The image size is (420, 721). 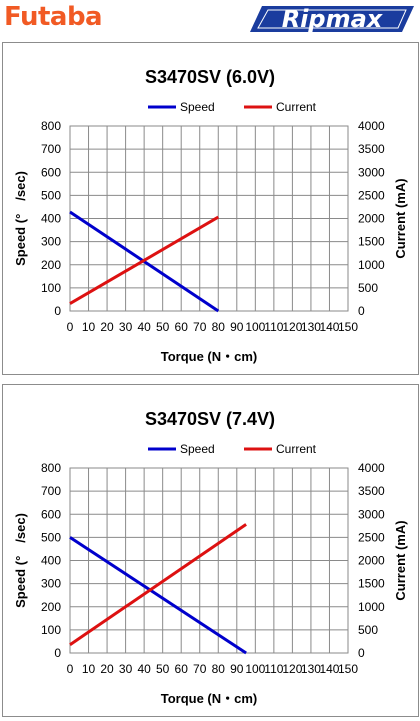 I want to click on futaba-logo: Futaba, so click(x=53, y=17).